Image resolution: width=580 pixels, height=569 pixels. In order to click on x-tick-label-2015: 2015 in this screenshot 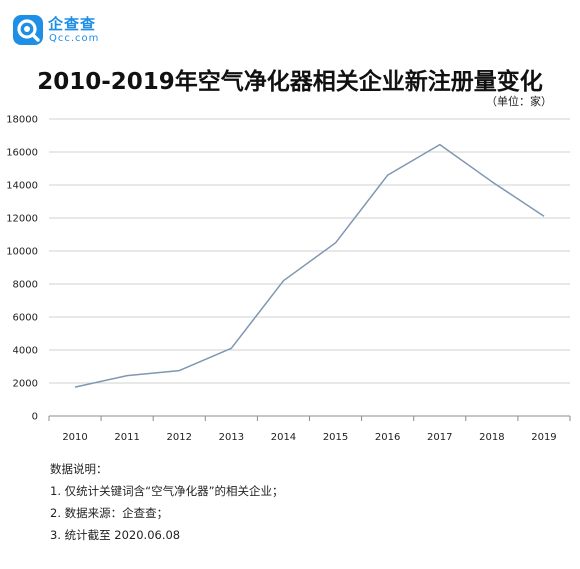, I will do `click(335, 437)`.